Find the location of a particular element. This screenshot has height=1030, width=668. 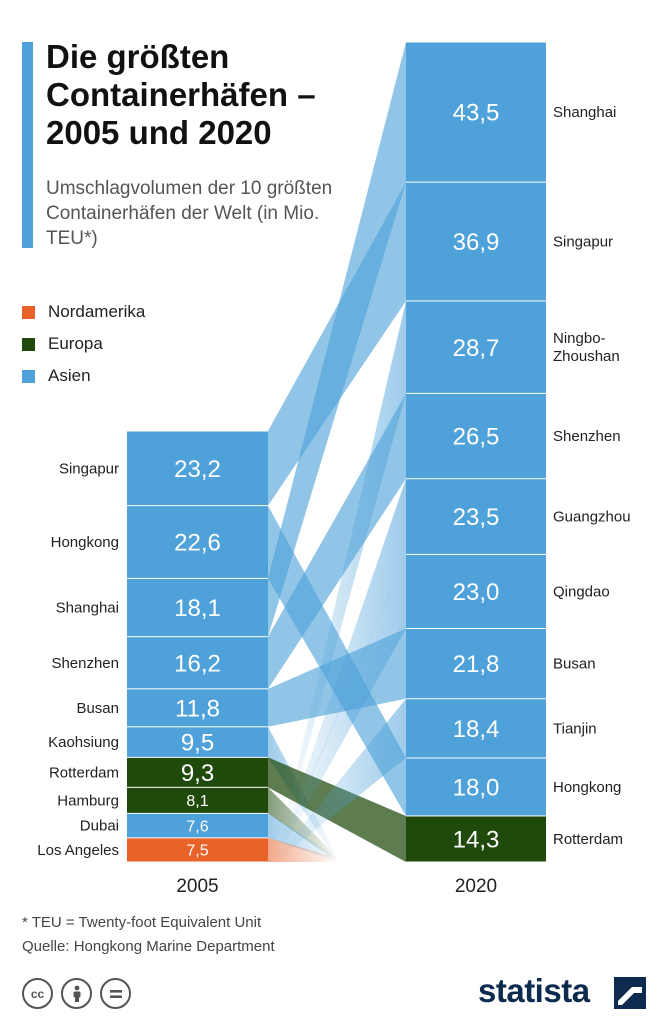

value-label: 7,5 is located at coordinates (197, 851).